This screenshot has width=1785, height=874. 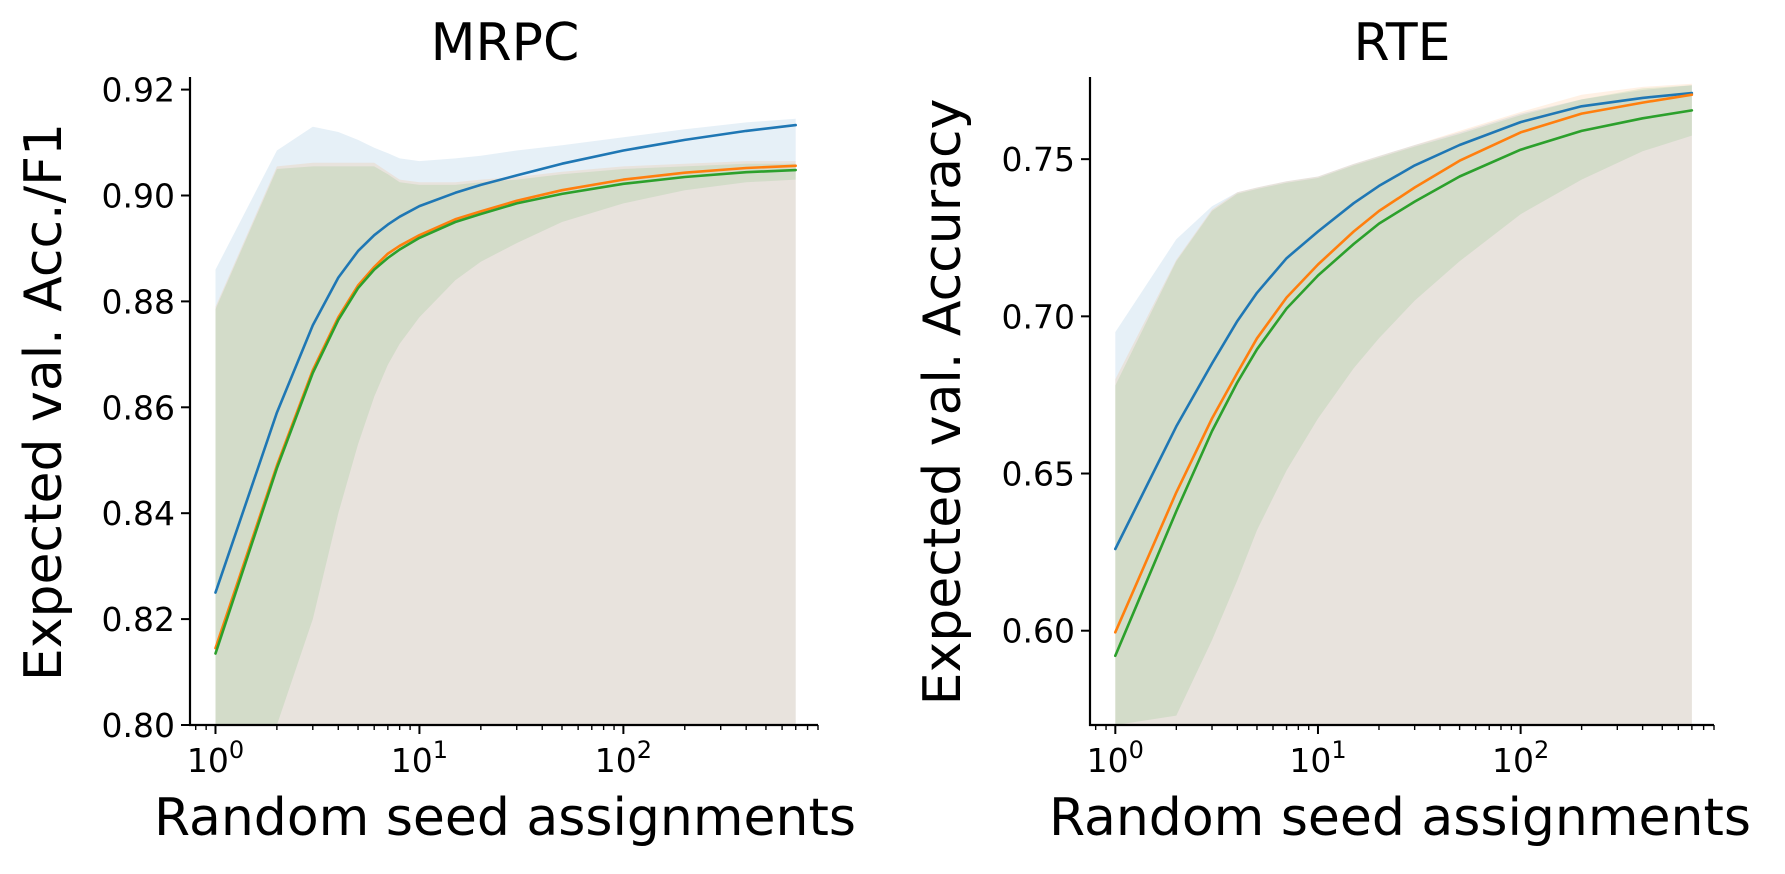 What do you see at coordinates (138, 90) in the screenshot?
I see `y-tick-label: 0.92` at bounding box center [138, 90].